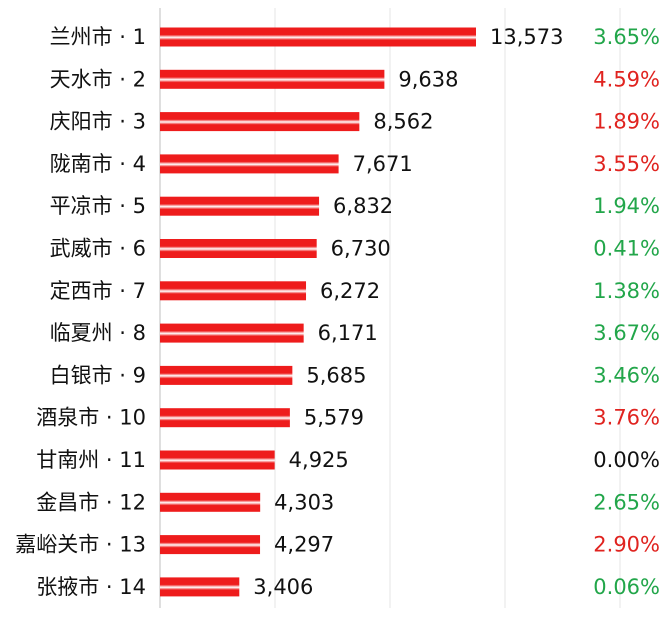 Image resolution: width=668 pixels, height=626 pixels. Describe the element at coordinates (304, 502) in the screenshot. I see `value-label: 4,303` at that location.